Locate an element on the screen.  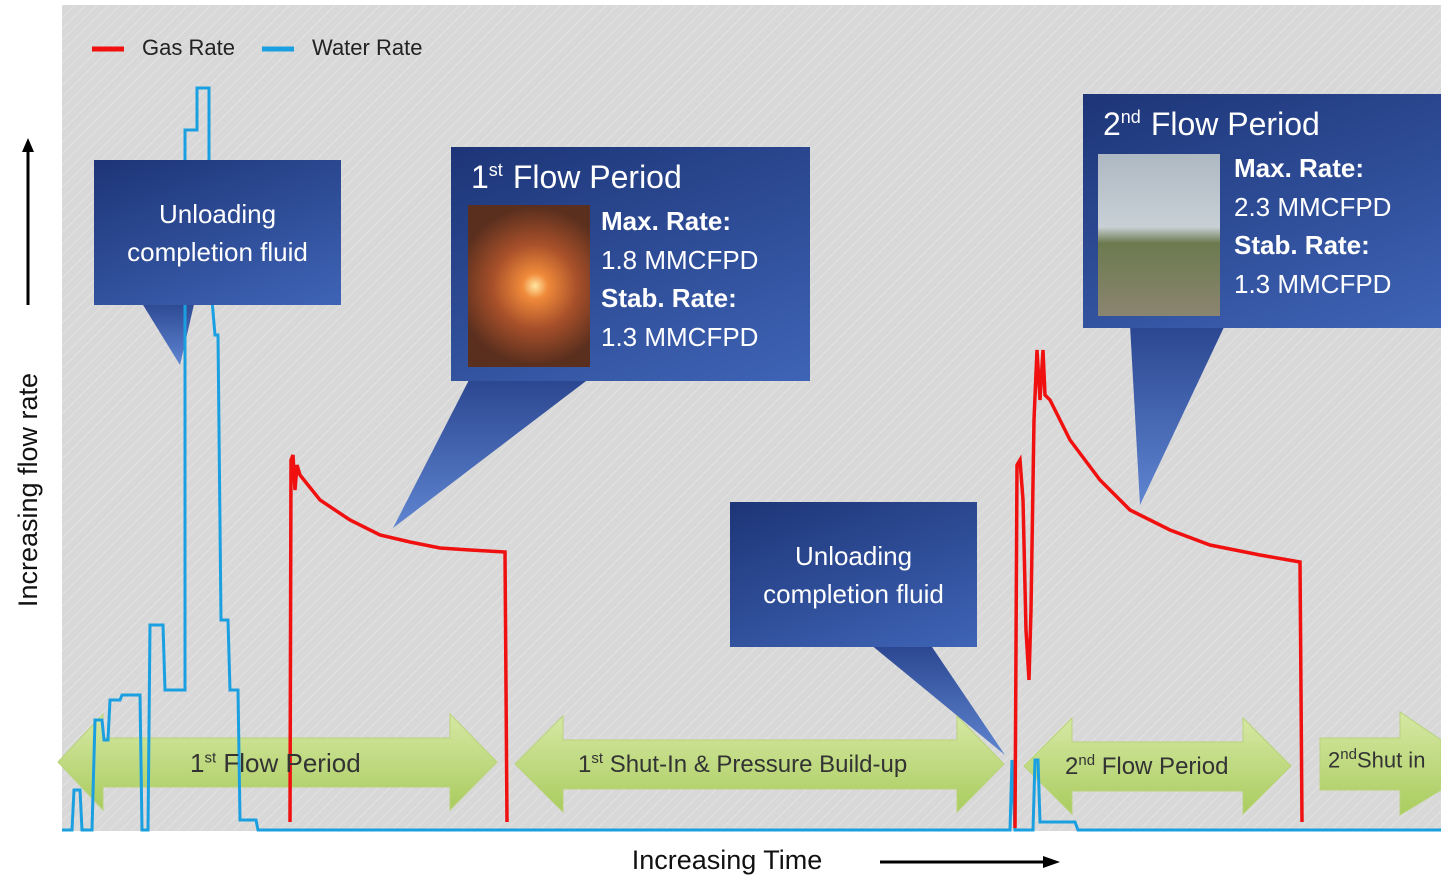
y-arrow-head is located at coordinates (28, 145).